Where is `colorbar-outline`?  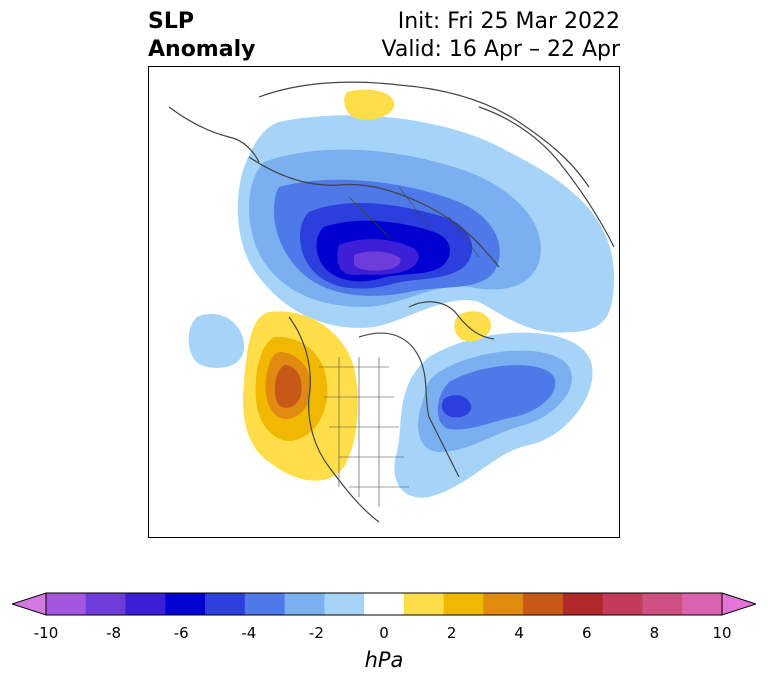 colorbar-outline is located at coordinates (384, 604).